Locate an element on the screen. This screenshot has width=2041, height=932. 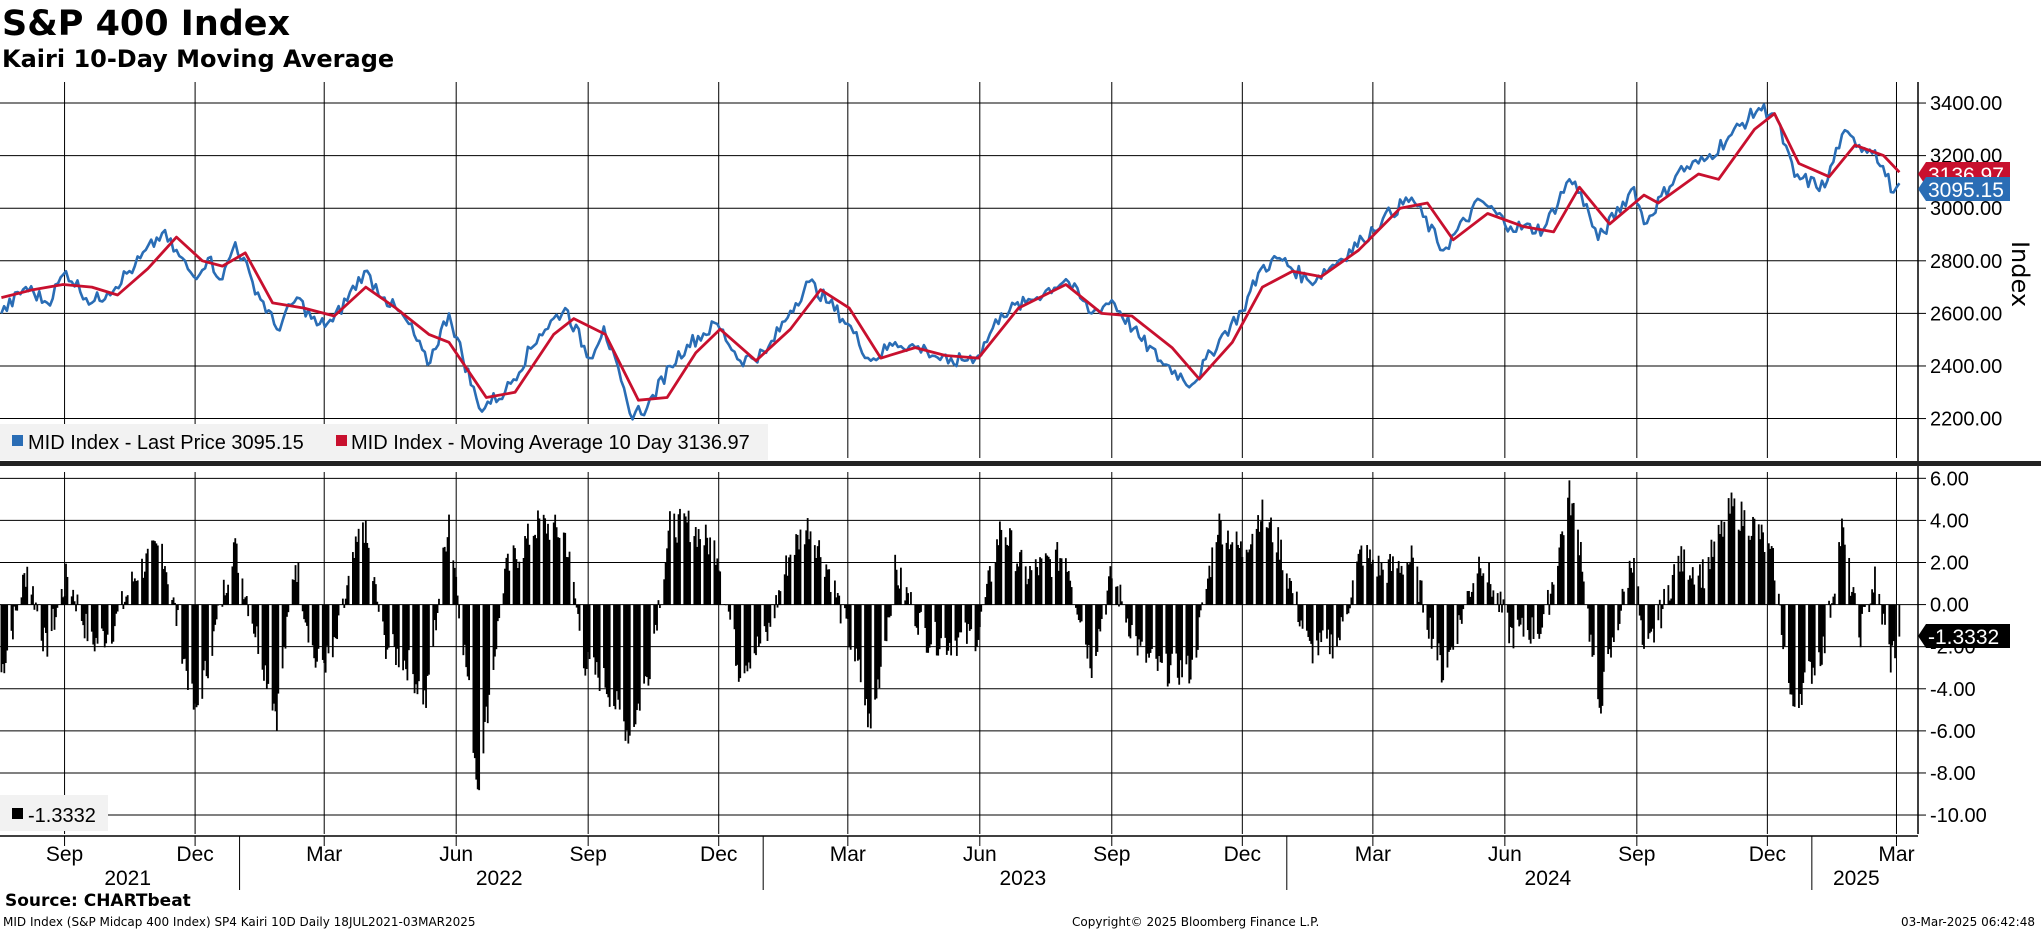
ytick-label-bottom-6: -6.00 is located at coordinates (1953, 732).